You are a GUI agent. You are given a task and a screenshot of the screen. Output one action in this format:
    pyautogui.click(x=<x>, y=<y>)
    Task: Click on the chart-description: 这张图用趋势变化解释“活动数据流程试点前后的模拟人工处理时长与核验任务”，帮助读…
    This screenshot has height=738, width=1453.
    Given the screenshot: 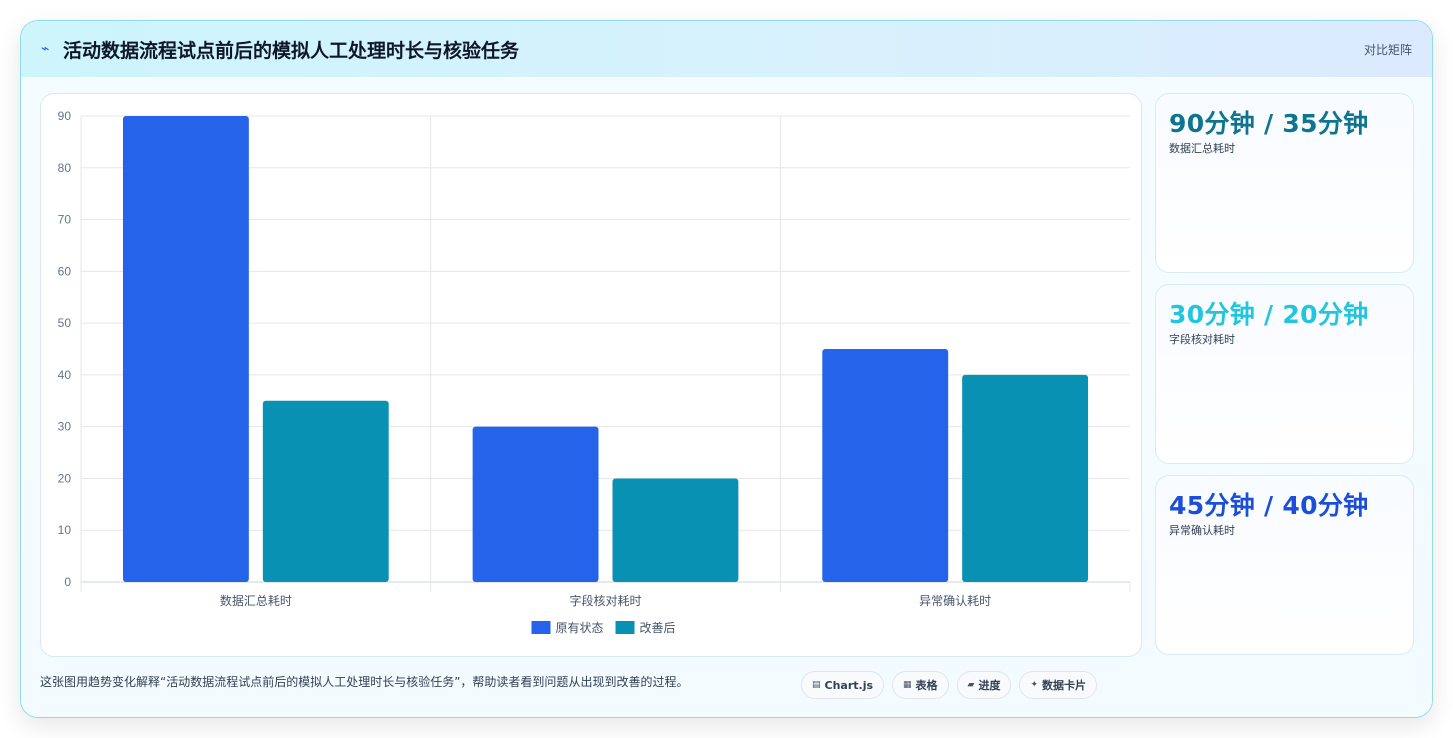 What is the action you would take?
    pyautogui.click(x=364, y=682)
    